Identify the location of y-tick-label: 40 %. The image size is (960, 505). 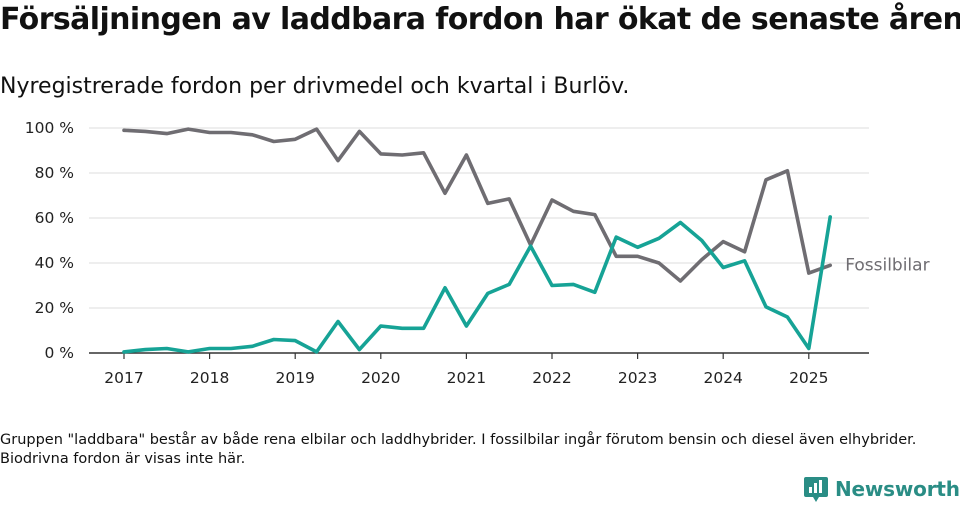
(54, 263).